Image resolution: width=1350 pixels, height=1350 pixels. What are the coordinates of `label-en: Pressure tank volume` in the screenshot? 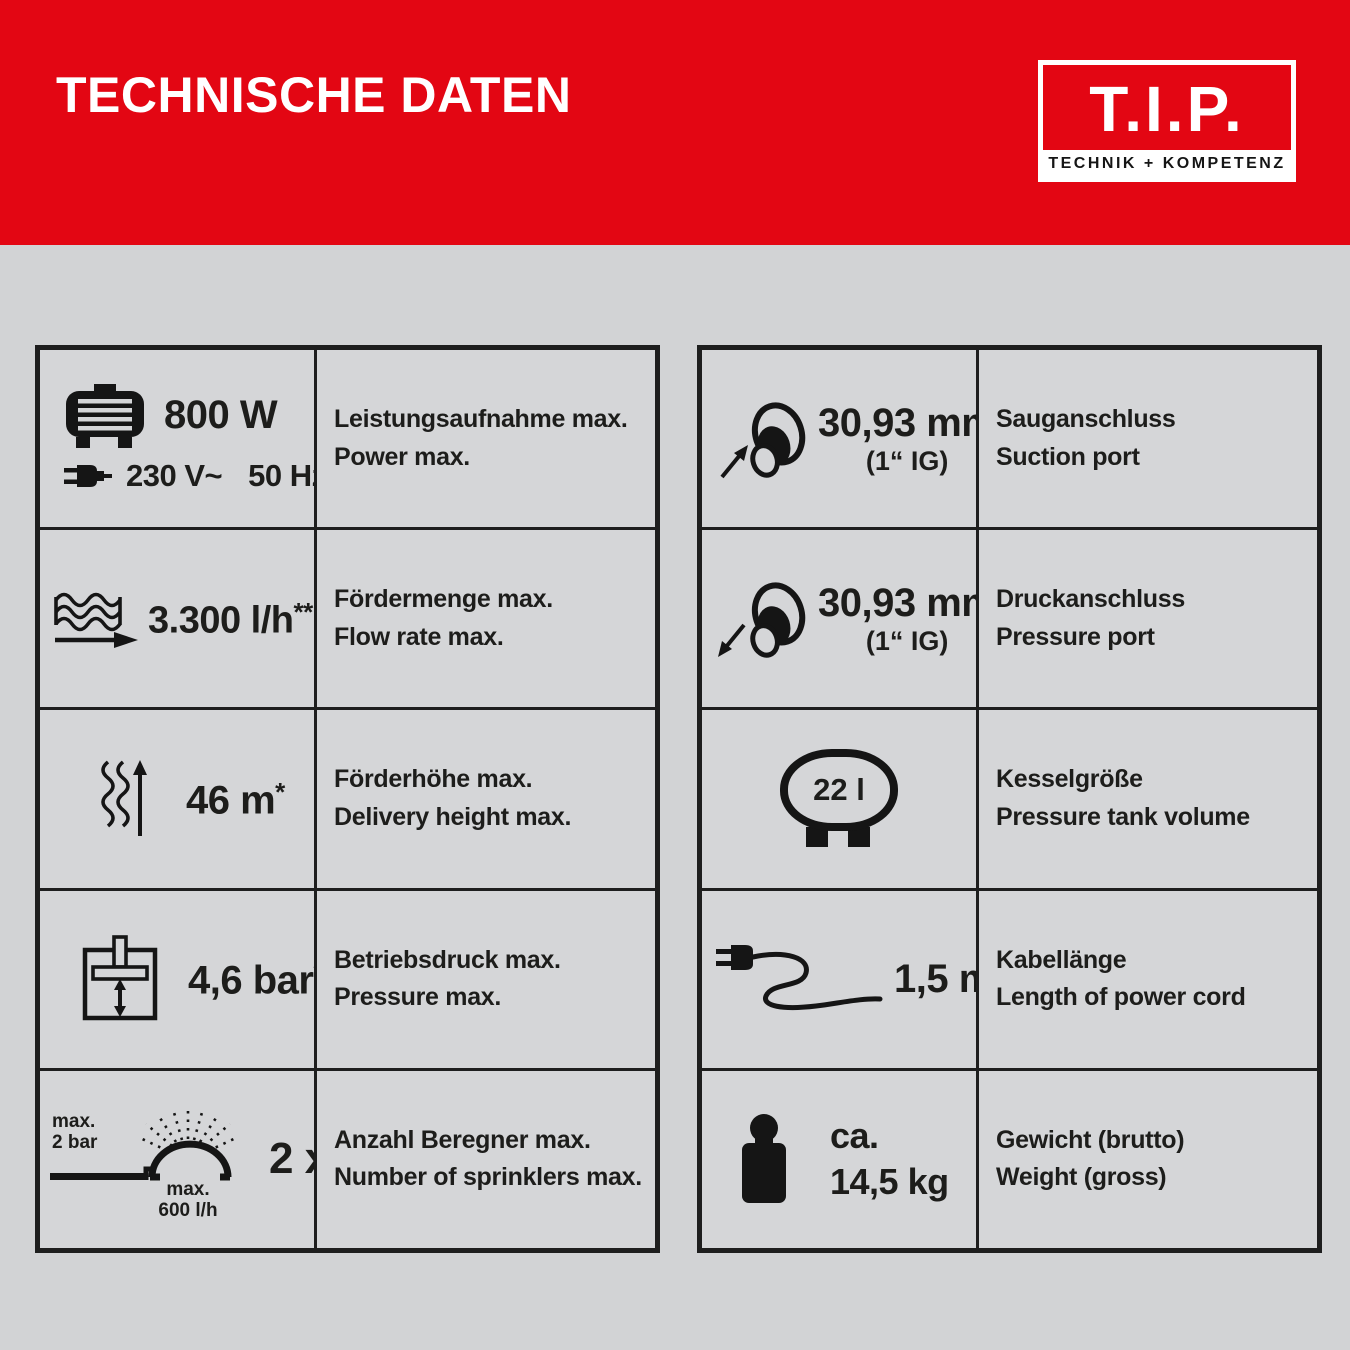 It's located at (1123, 816).